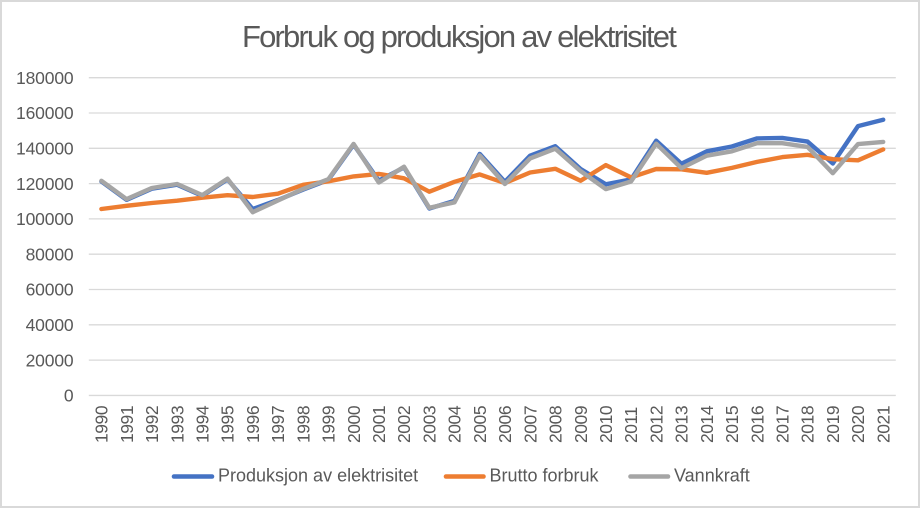  Describe the element at coordinates (556, 424) in the screenshot. I see `svg-text: 2008` at that location.